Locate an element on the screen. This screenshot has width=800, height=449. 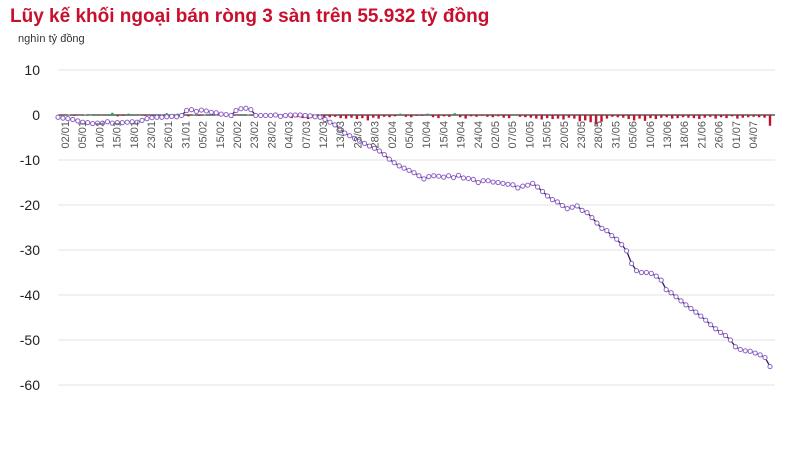
x-tick-label: 13/03 is located at coordinates (341, 135).